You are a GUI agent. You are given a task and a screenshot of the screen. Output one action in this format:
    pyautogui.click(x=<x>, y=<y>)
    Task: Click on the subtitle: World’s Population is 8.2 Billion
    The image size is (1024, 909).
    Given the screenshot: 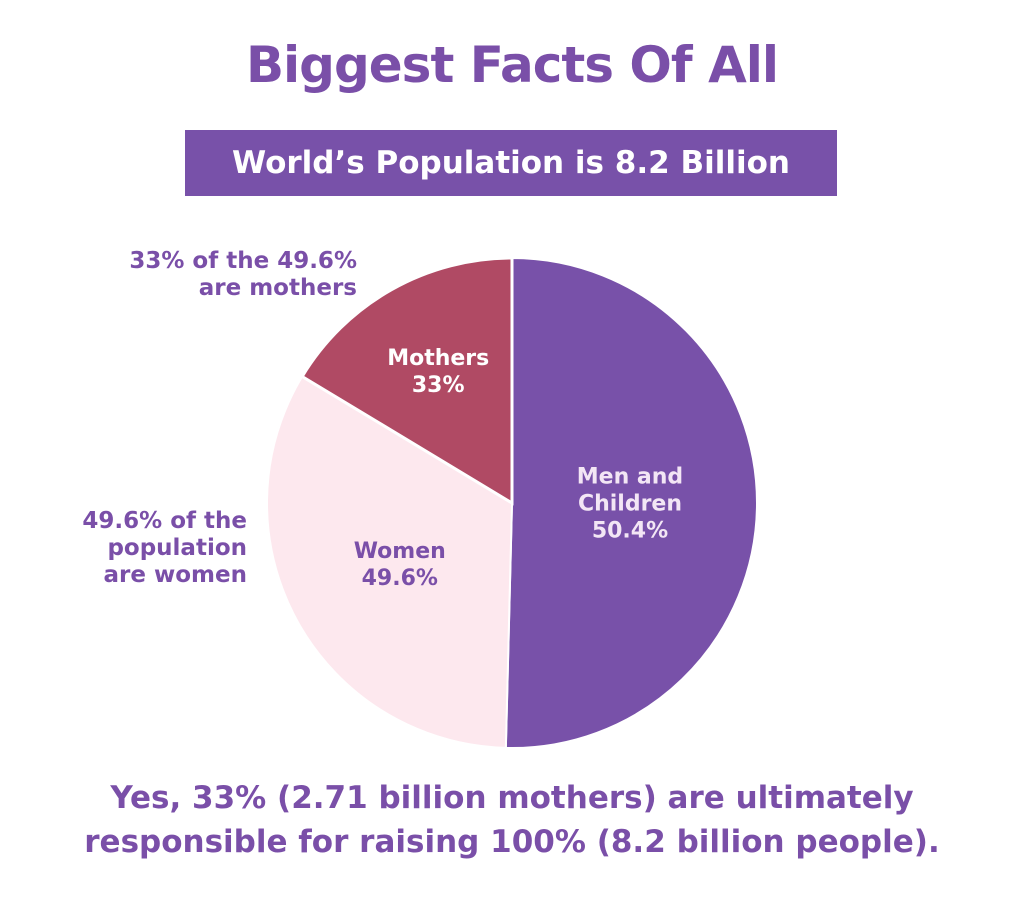 What is the action you would take?
    pyautogui.click(x=510, y=163)
    